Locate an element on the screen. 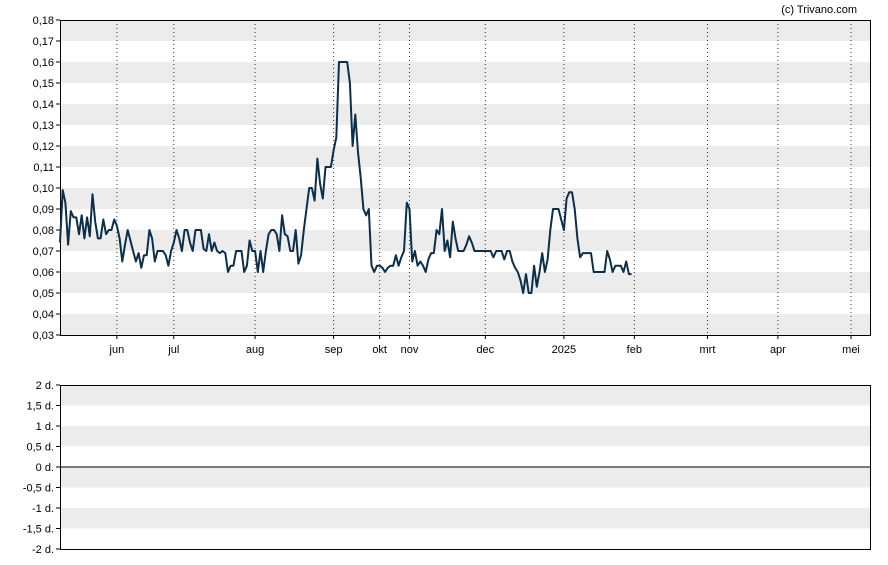 The width and height of the screenshot is (888, 565). y-tick-label: -1,5 d. is located at coordinates (38, 530).